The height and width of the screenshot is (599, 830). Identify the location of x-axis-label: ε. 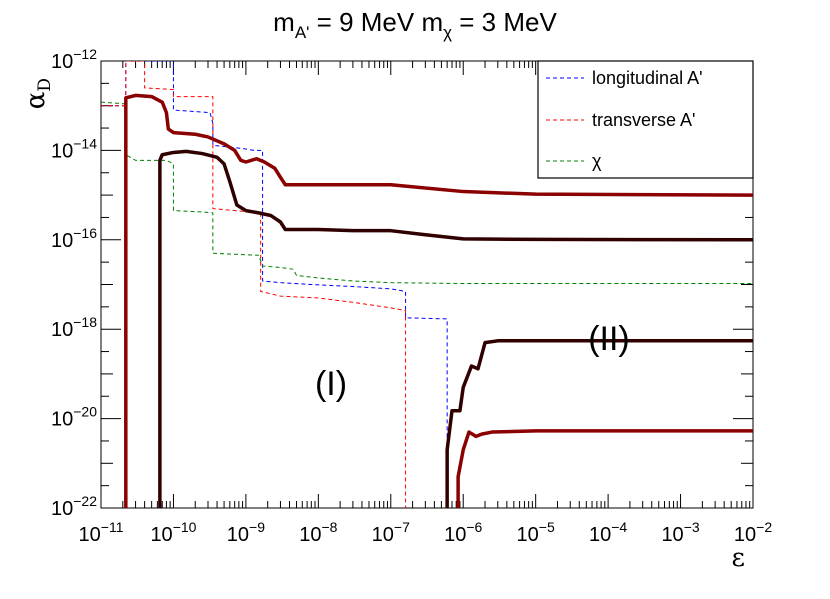
(738, 558).